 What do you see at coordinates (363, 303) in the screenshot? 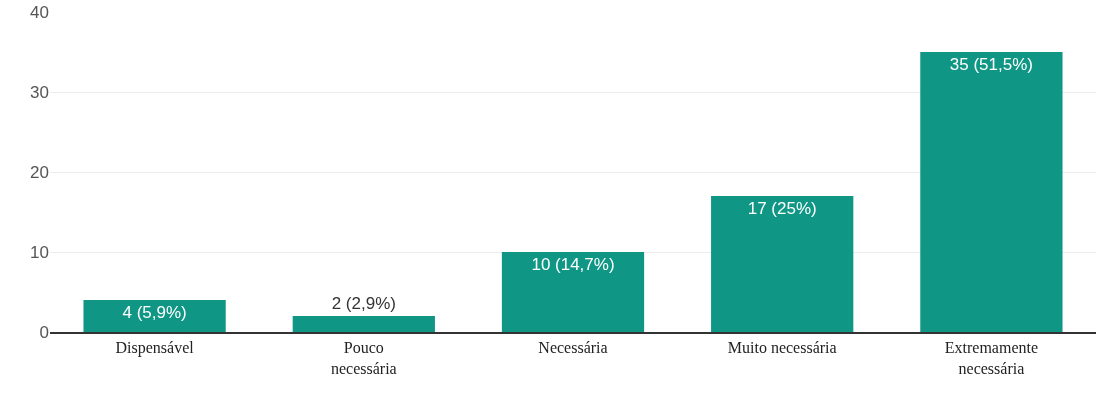
I see `data-label: 2 (2,9%)` at bounding box center [363, 303].